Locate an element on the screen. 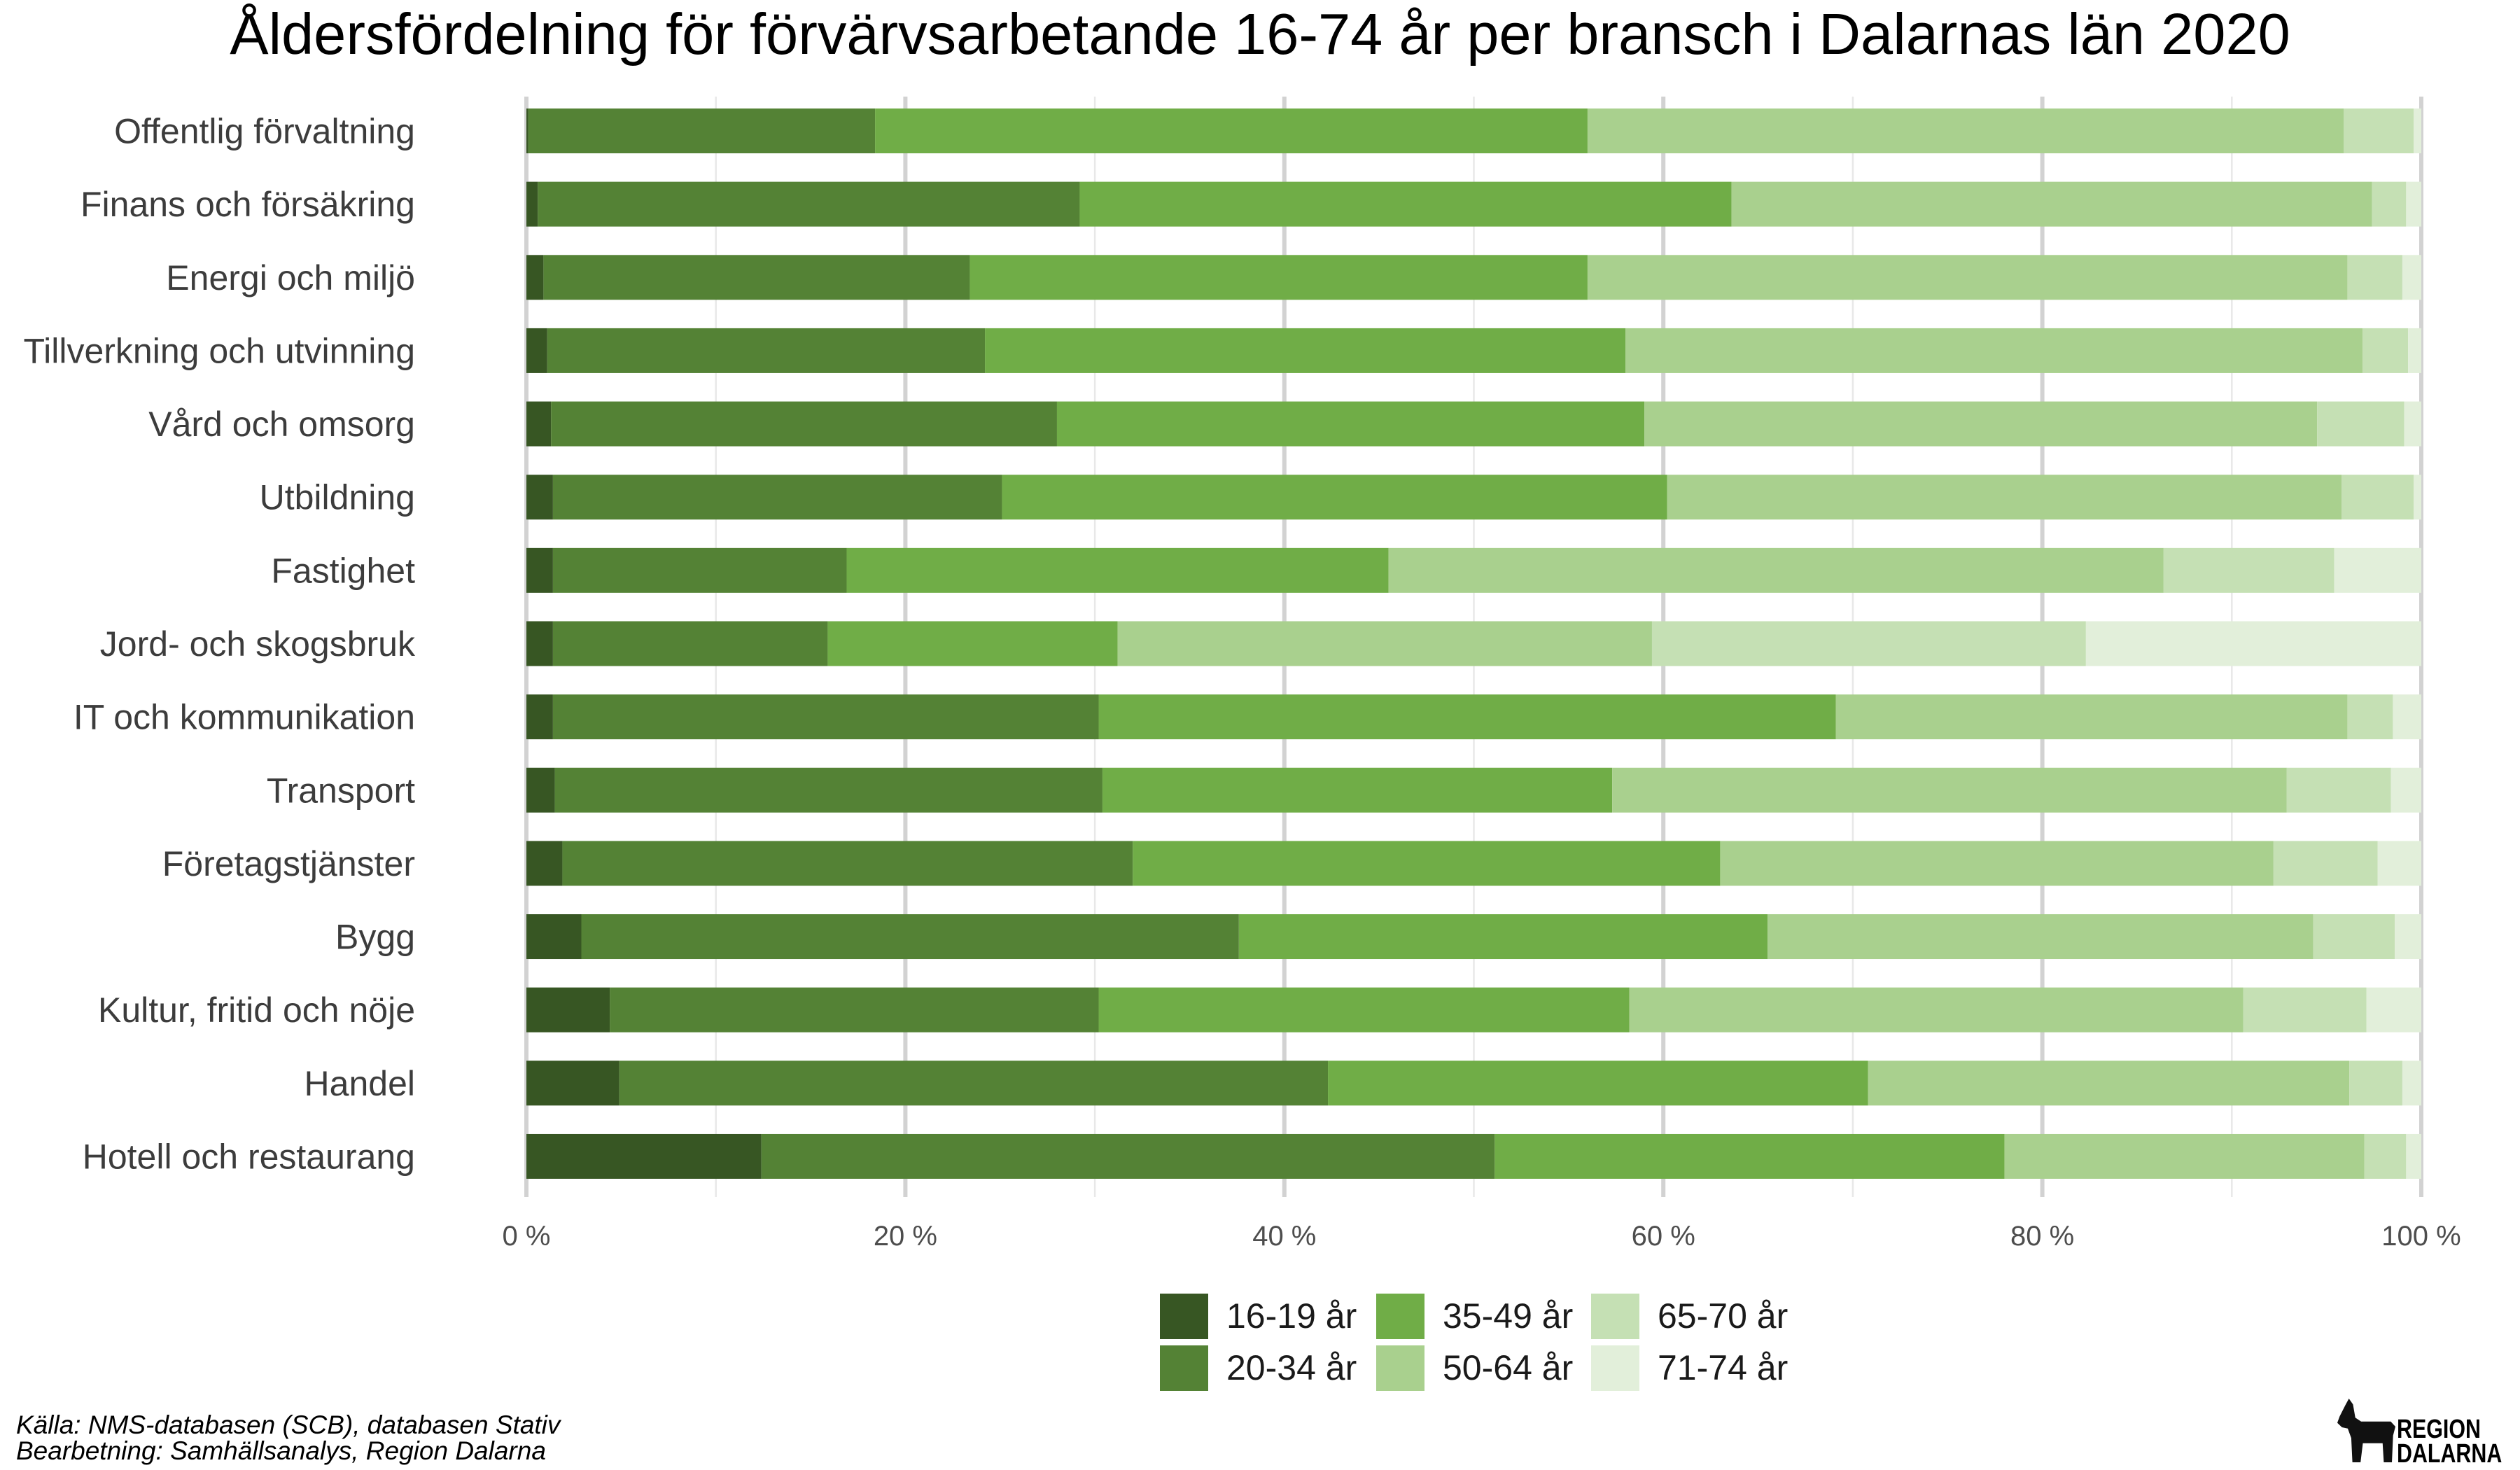 The height and width of the screenshot is (1470, 2520). legend-label: 71-74 år is located at coordinates (1723, 1367).